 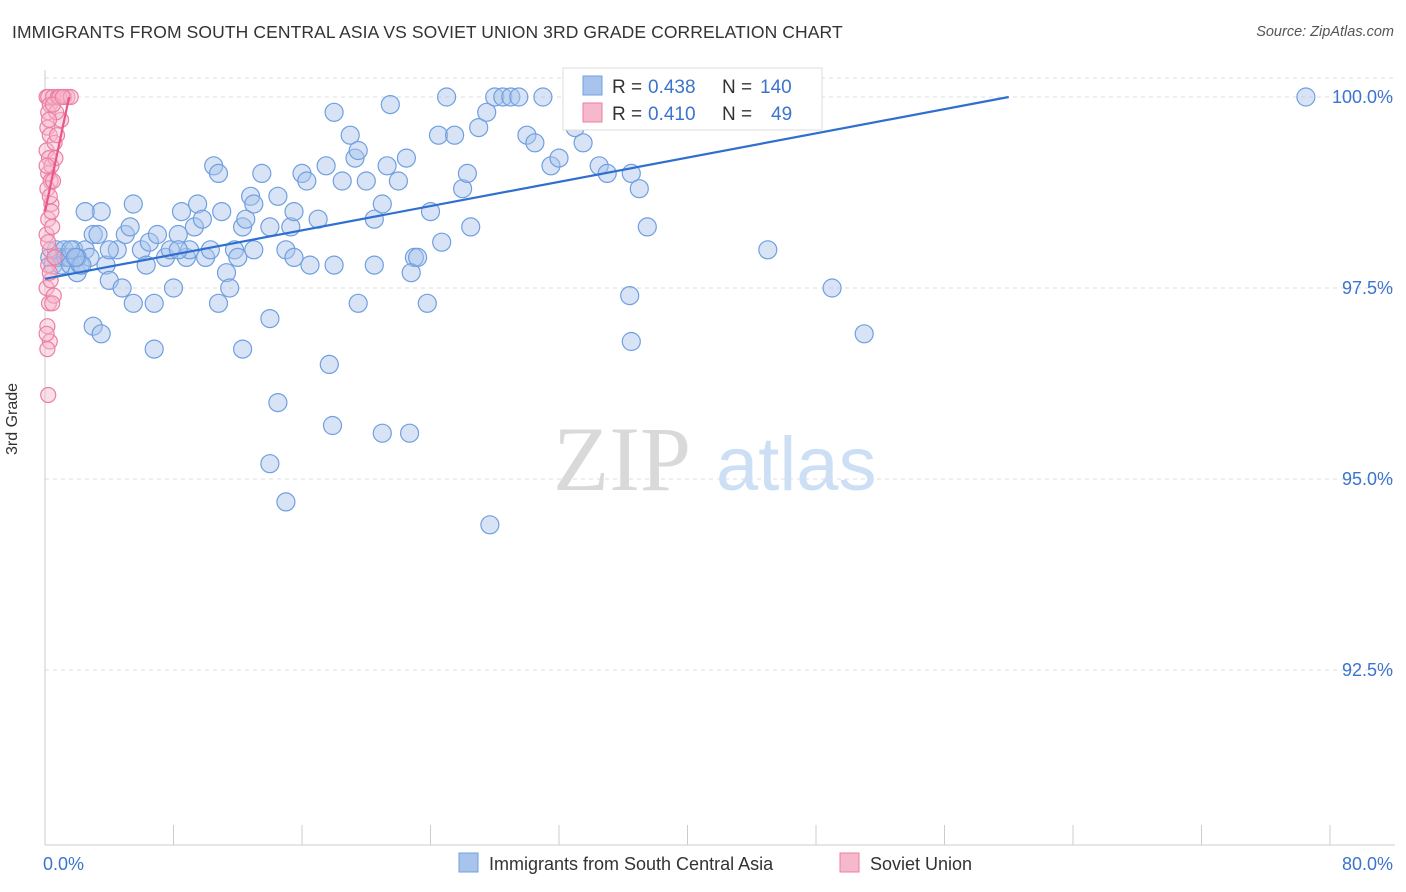 What do you see at coordinates (672, 114) in the screenshot?
I see `stats-r-value-2: 0.410` at bounding box center [672, 114].